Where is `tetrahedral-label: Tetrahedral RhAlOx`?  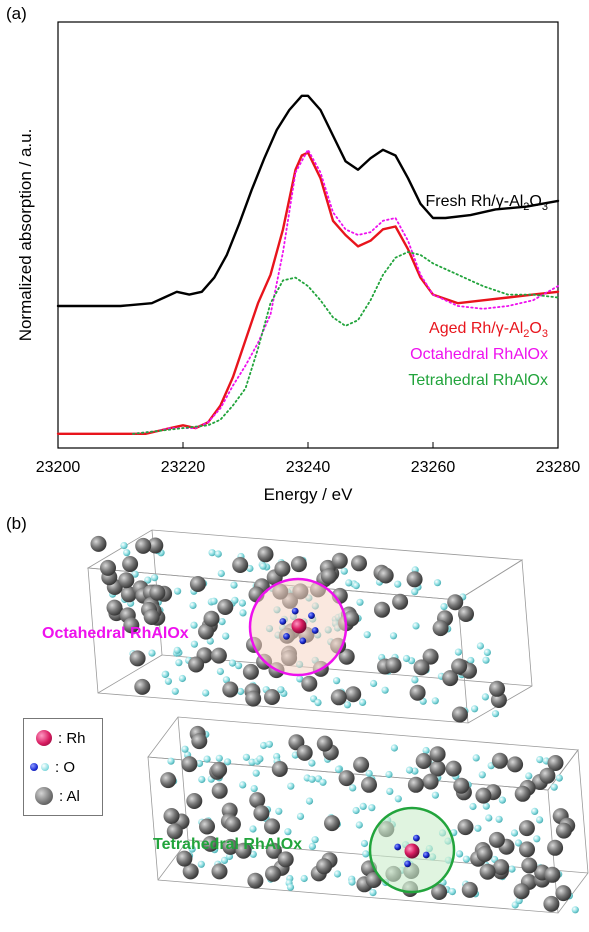
tetrahedral-label: Tetrahedral RhAlOx is located at coordinates (227, 844).